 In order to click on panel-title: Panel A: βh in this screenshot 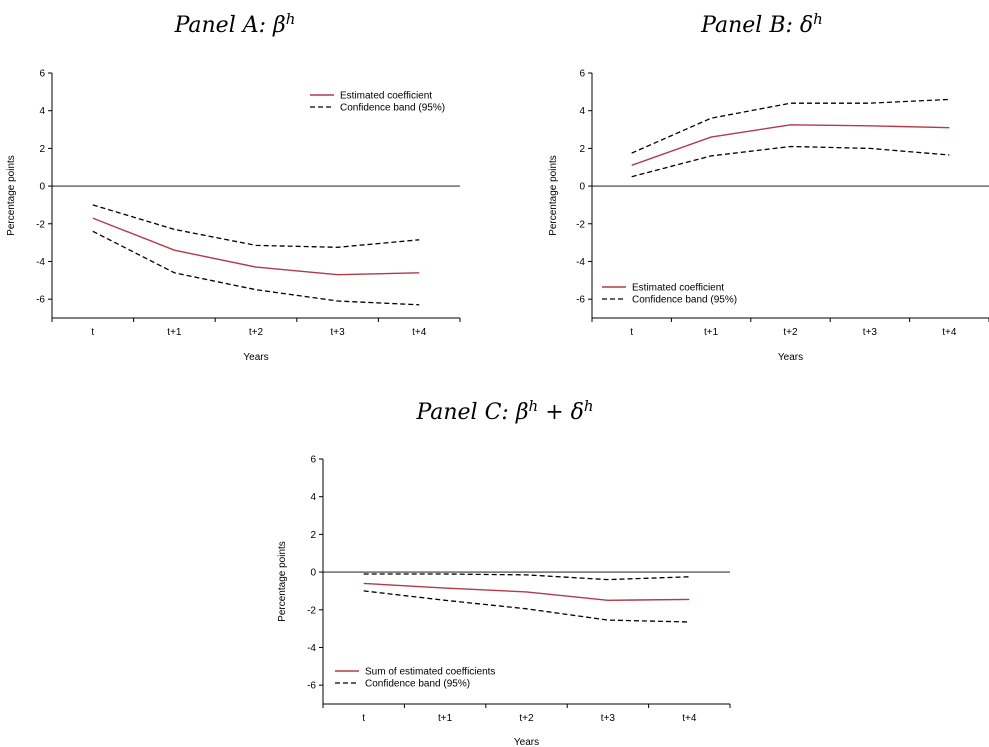, I will do `click(235, 24)`.